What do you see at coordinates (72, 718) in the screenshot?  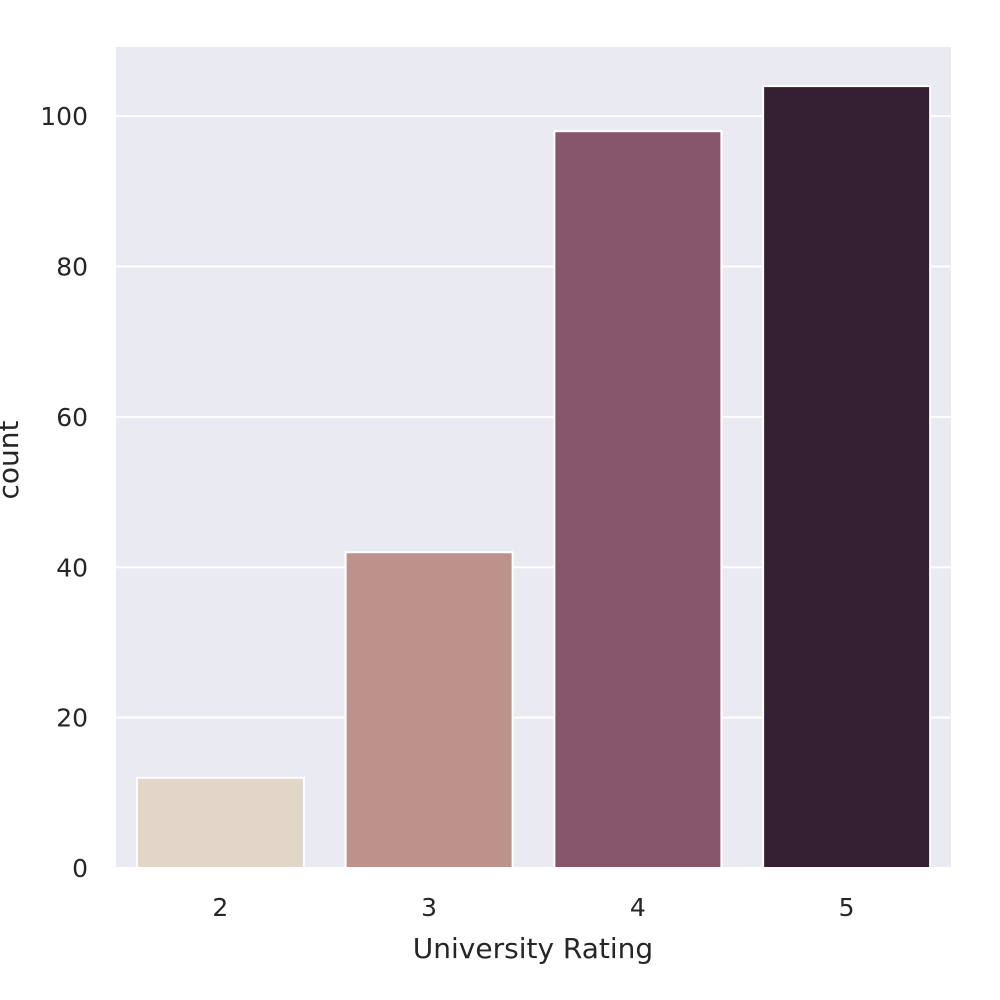 I see `y-tick-label: 20` at bounding box center [72, 718].